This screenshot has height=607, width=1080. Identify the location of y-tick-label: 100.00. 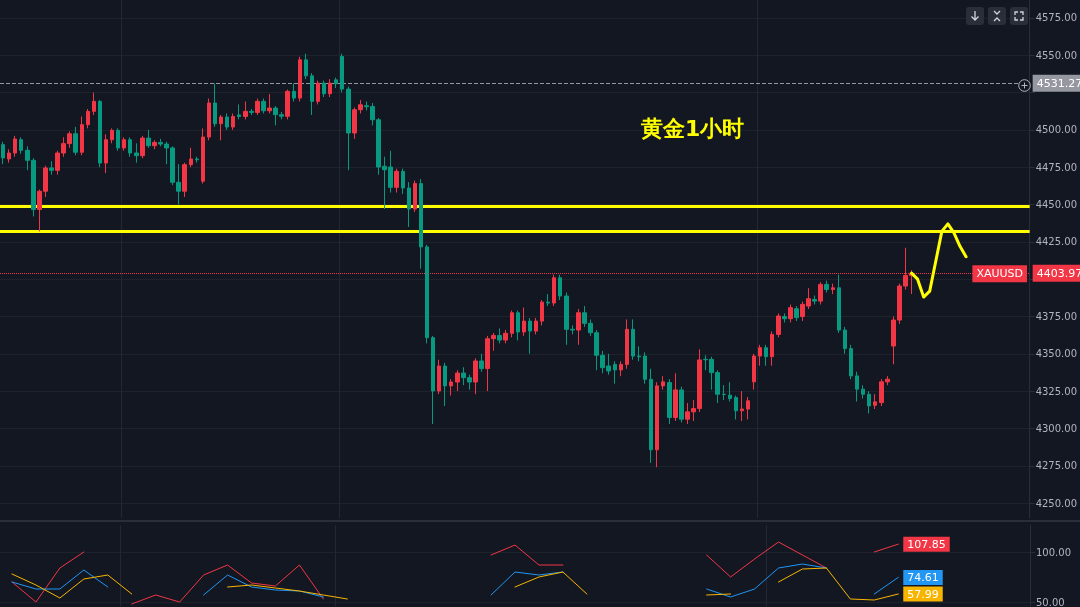
(1053, 552).